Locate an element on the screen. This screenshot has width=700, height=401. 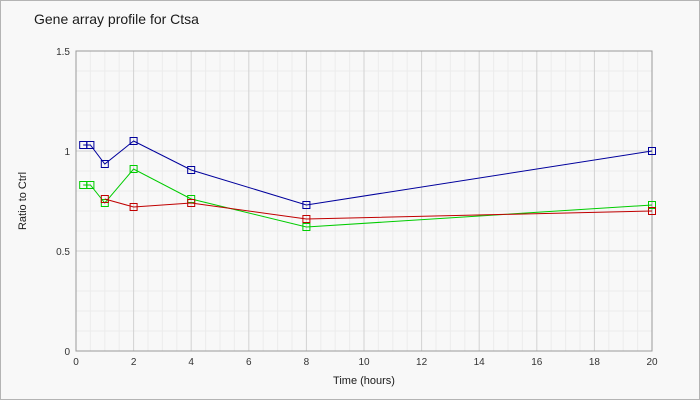
y-tick-label: 0 is located at coordinates (67, 352).